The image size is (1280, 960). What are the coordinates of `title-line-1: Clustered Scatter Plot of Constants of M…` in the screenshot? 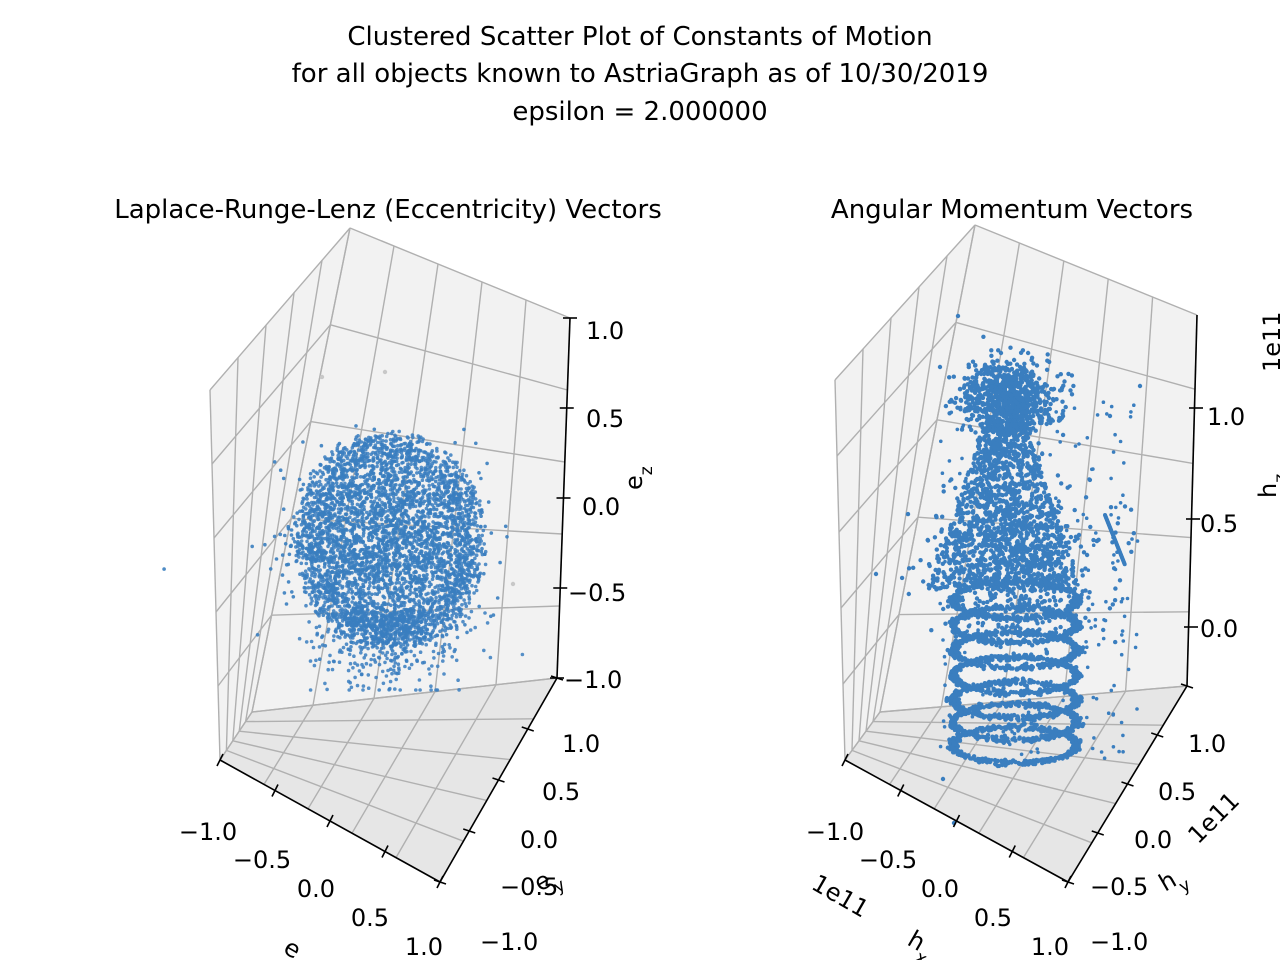 It's located at (639, 37).